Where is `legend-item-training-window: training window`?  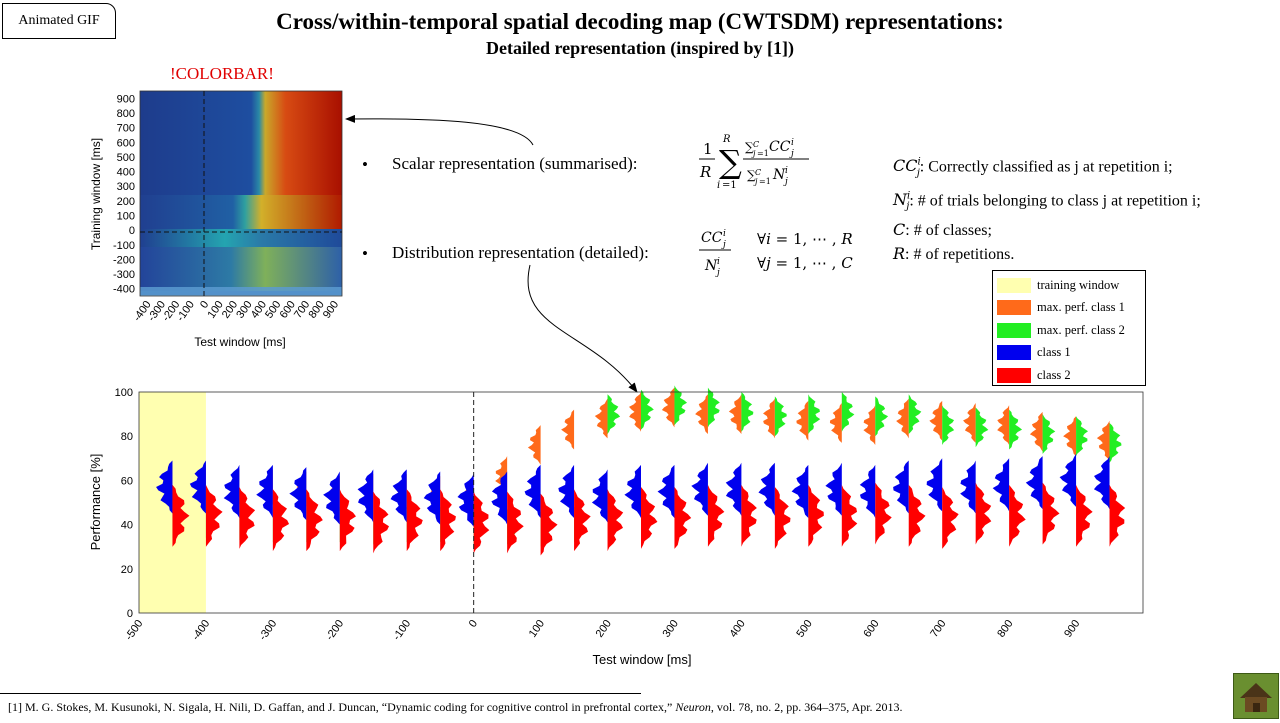 legend-item-training-window: training window is located at coordinates (1069, 285).